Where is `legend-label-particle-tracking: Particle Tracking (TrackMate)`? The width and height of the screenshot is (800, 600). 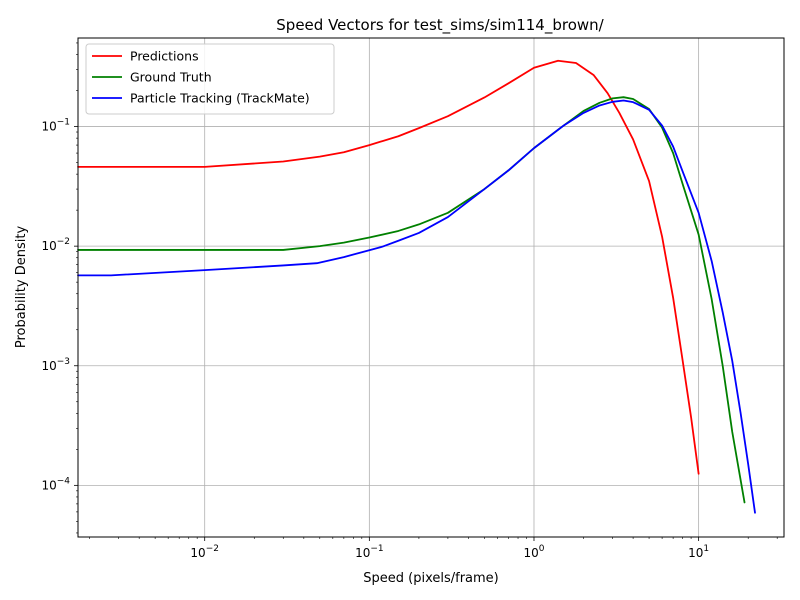 legend-label-particle-tracking: Particle Tracking (TrackMate) is located at coordinates (220, 98).